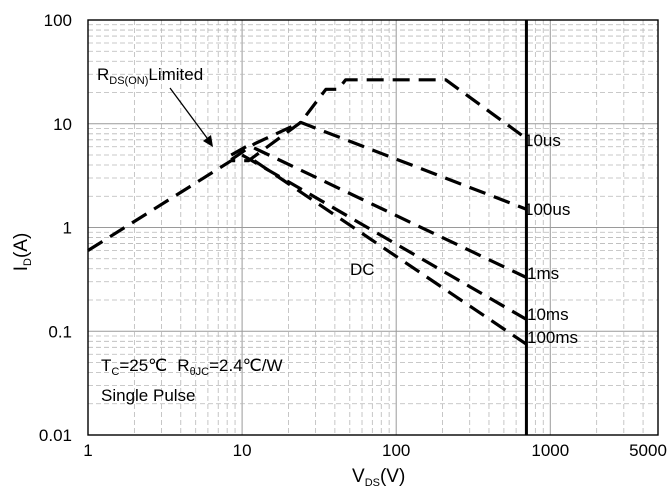  I want to click on x-tick-labels: 1 10 100 1000 5000, so click(375, 450).